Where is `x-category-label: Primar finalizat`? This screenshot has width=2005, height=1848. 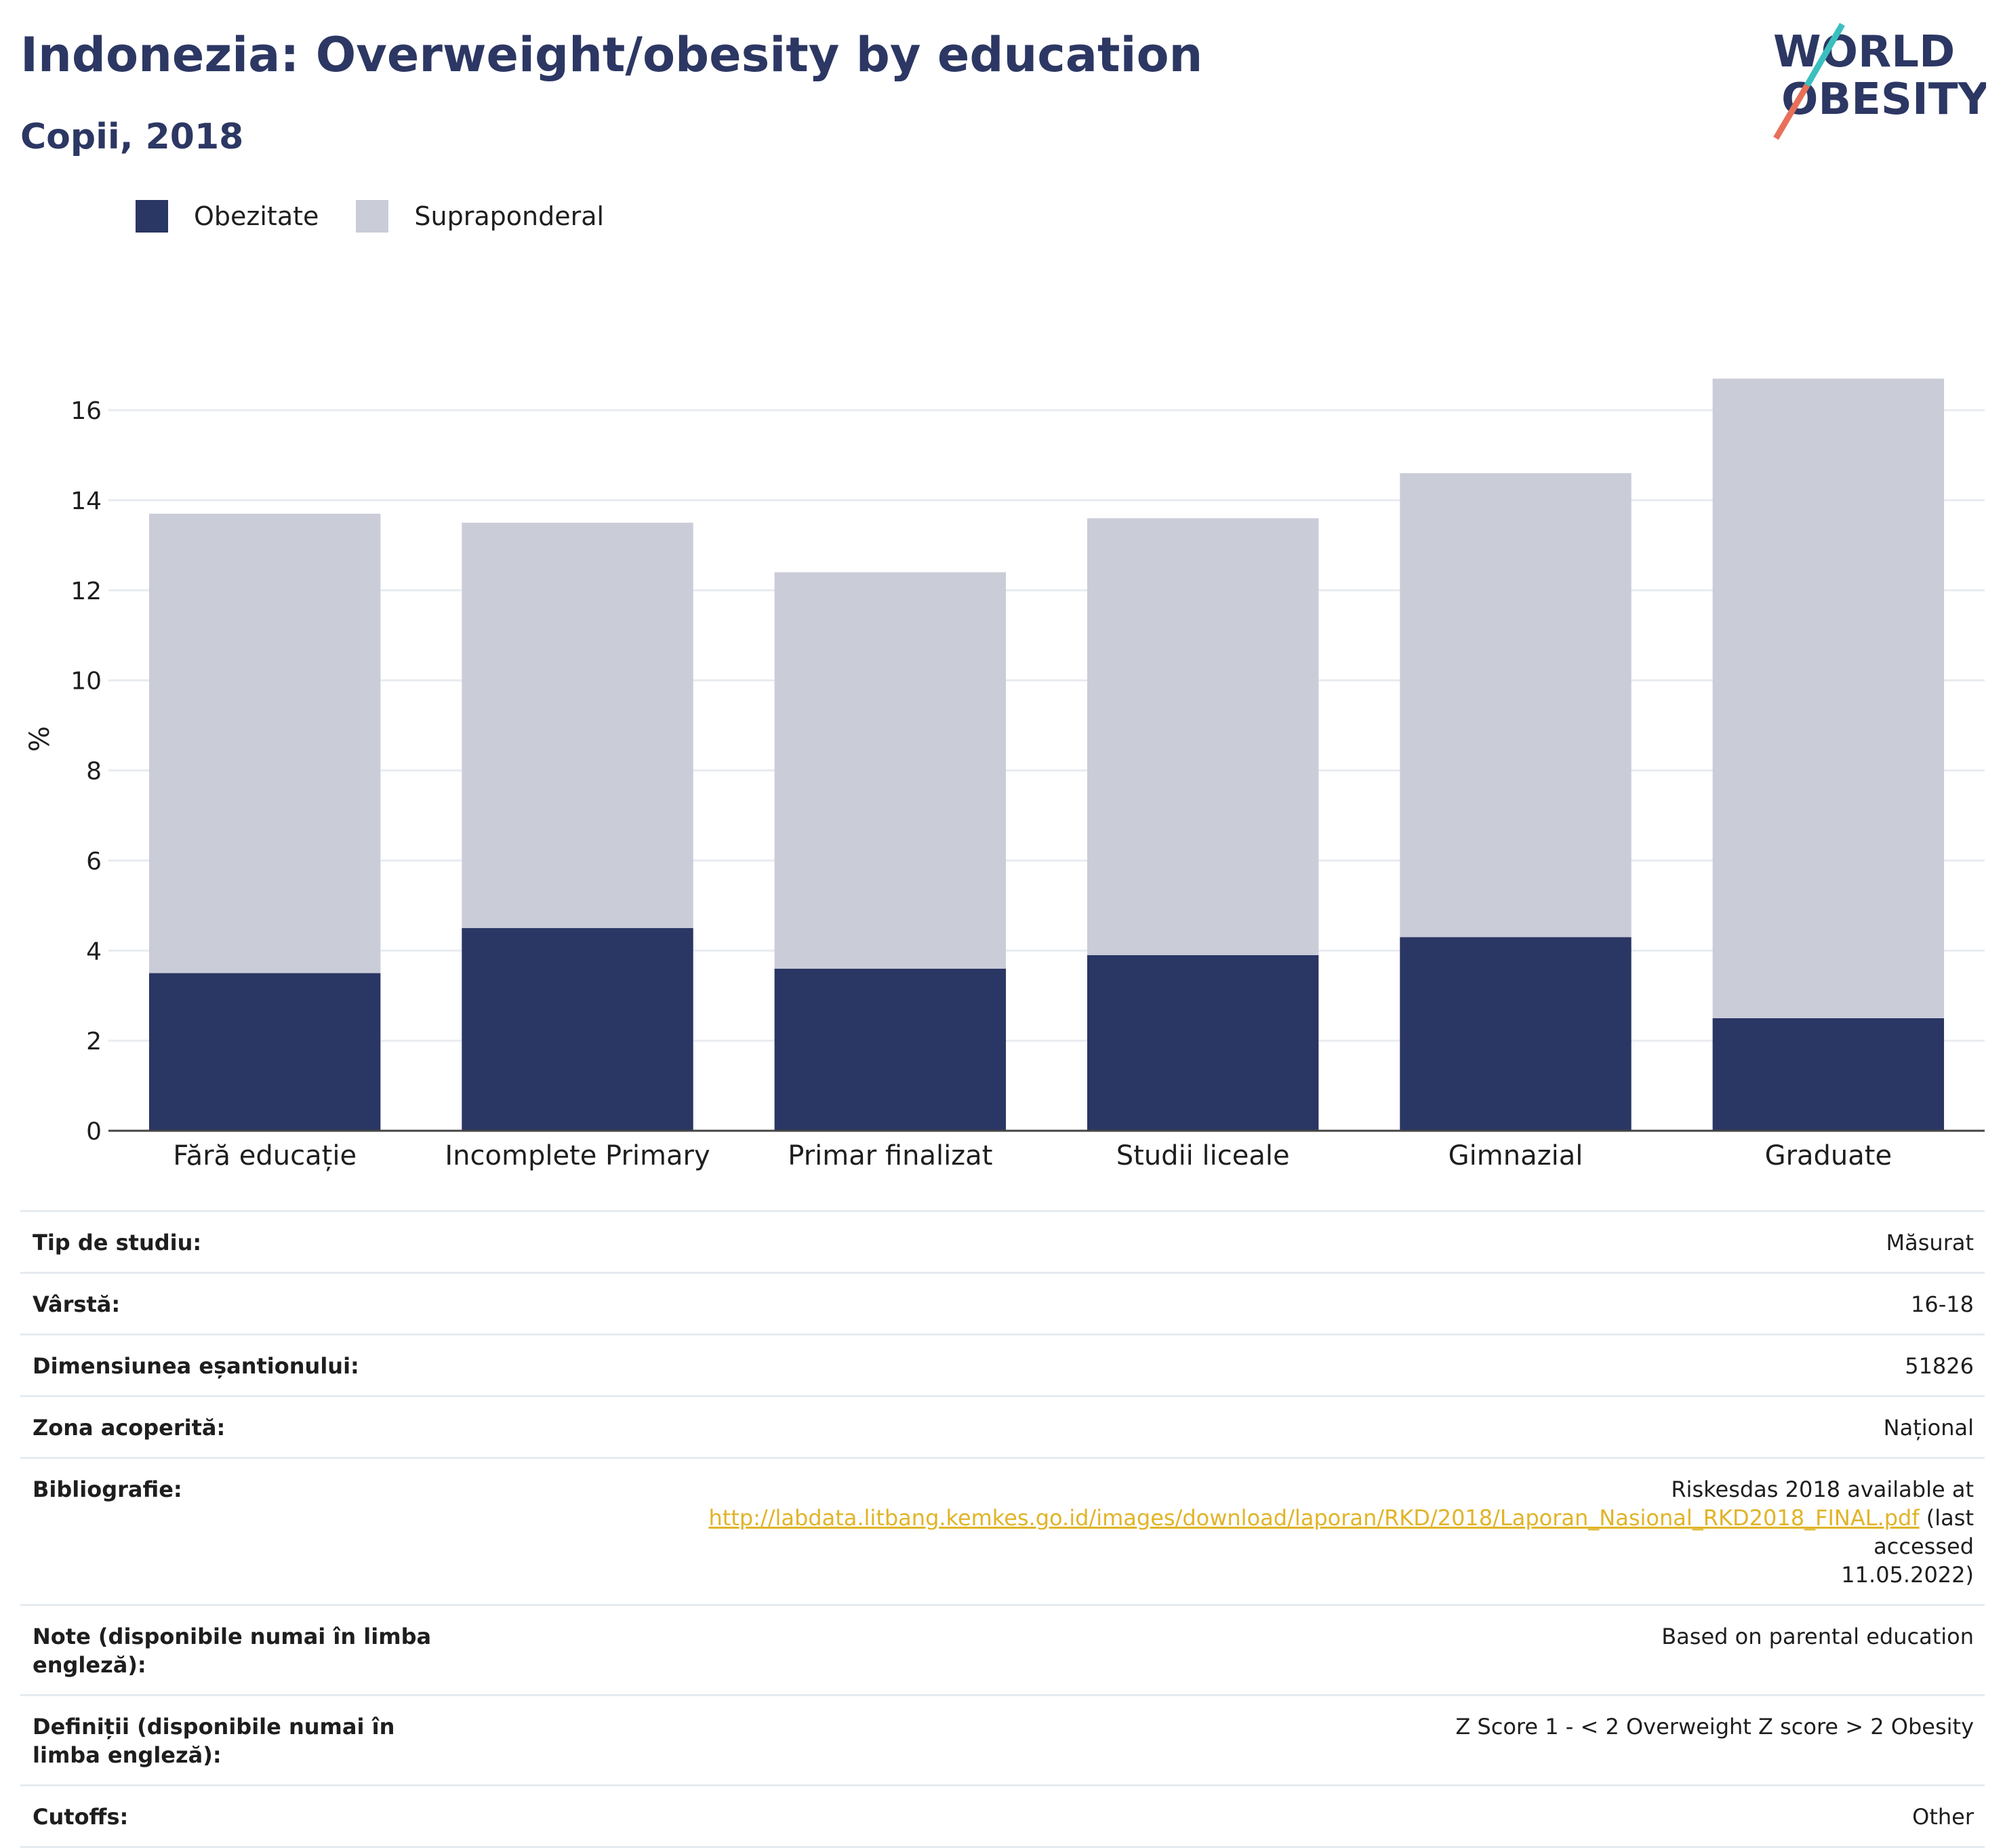 x-category-label: Primar finalizat is located at coordinates (890, 1155).